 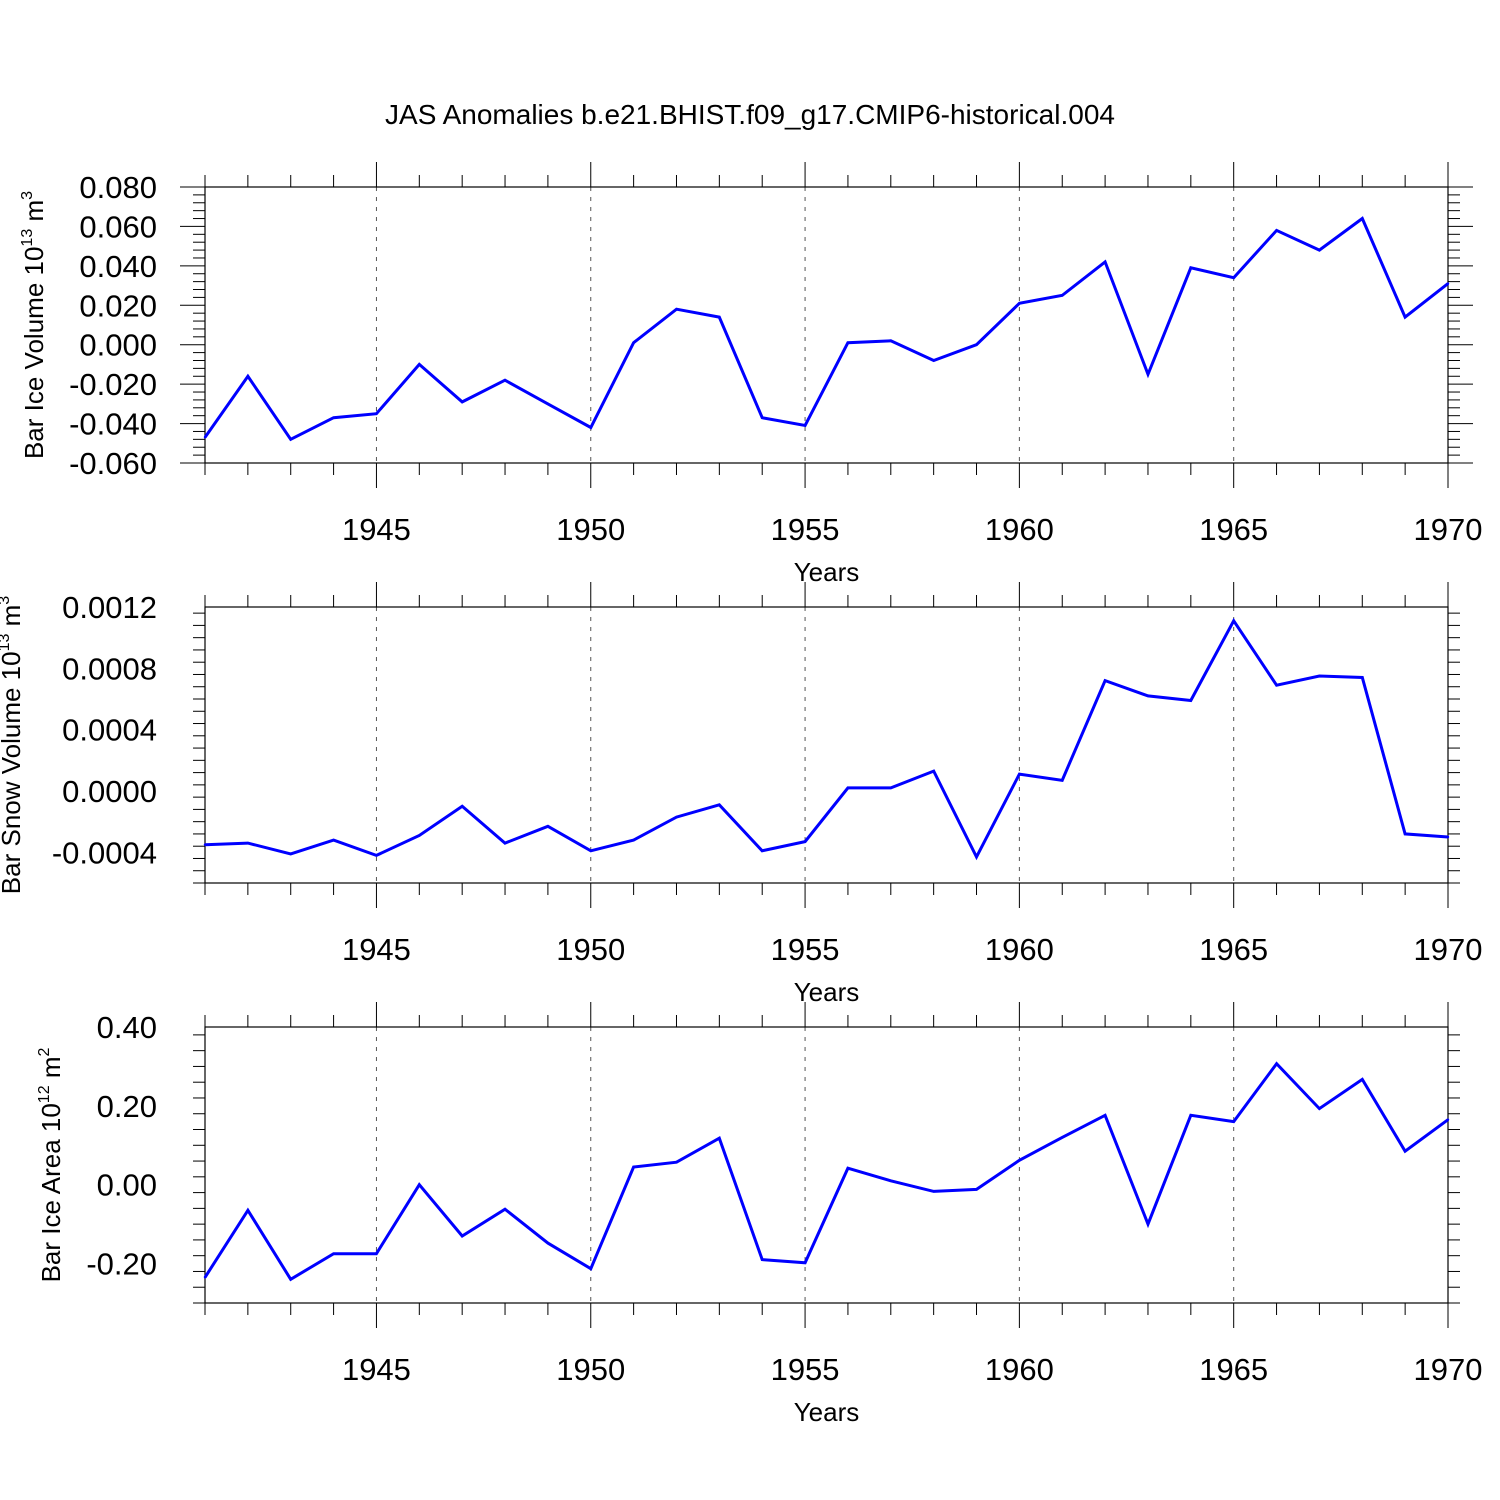 I want to click on chart-3-y-axis-label-unit-exponent: 2, so click(x=44, y=1051).